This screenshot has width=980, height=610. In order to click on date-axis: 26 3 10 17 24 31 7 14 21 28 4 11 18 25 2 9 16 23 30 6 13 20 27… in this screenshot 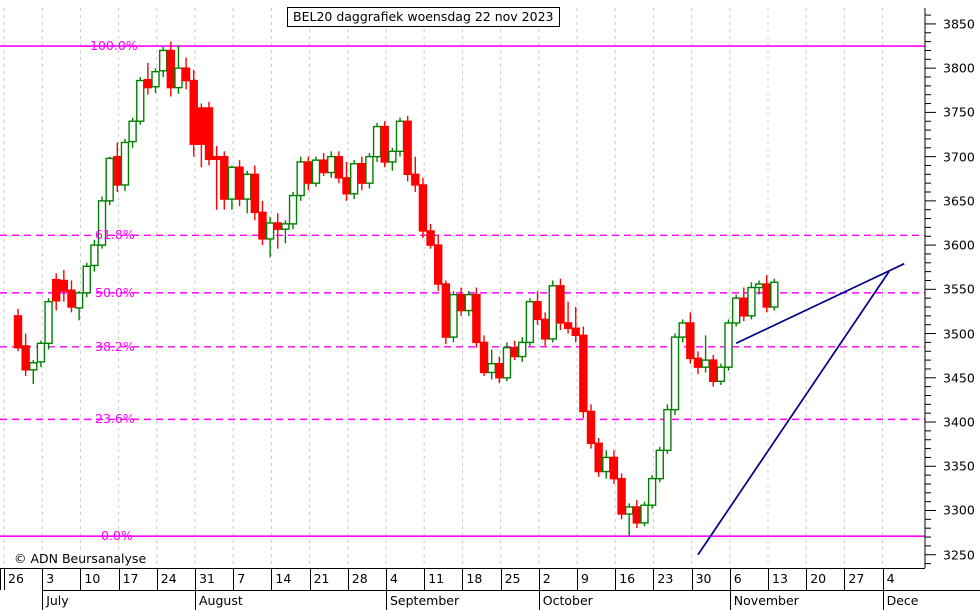, I will do `click(490, 589)`.